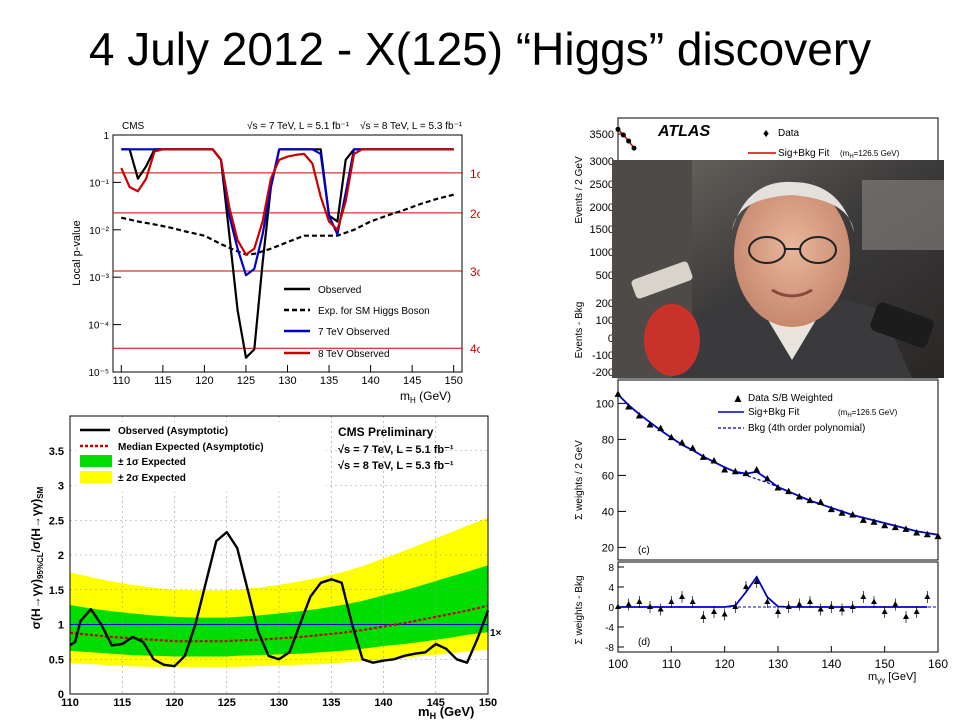 This screenshot has width=960, height=720. I want to click on median-expected-line, so click(279, 623).